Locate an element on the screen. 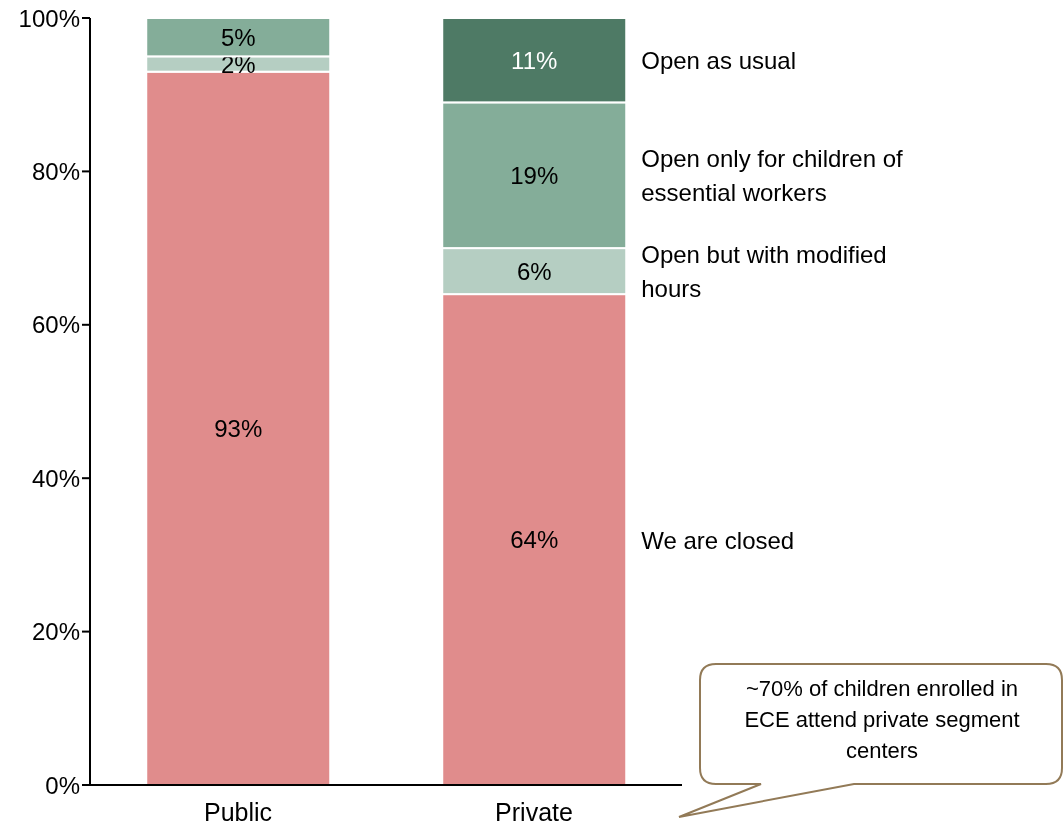  series-label: Open as usual is located at coordinates (719, 60).